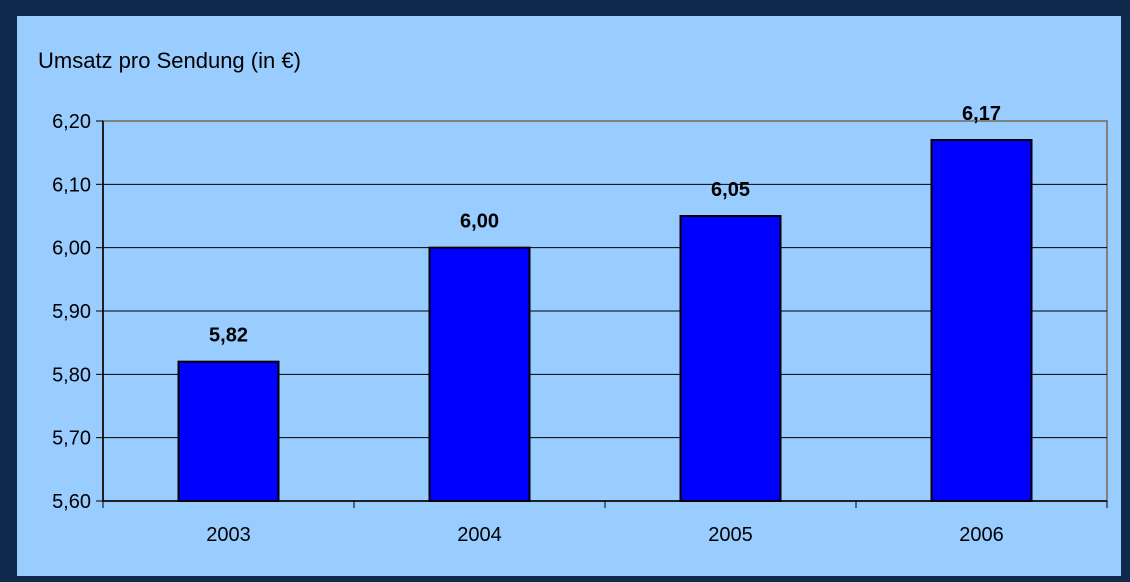  I want to click on data-label-2005: 6,05, so click(730, 190).